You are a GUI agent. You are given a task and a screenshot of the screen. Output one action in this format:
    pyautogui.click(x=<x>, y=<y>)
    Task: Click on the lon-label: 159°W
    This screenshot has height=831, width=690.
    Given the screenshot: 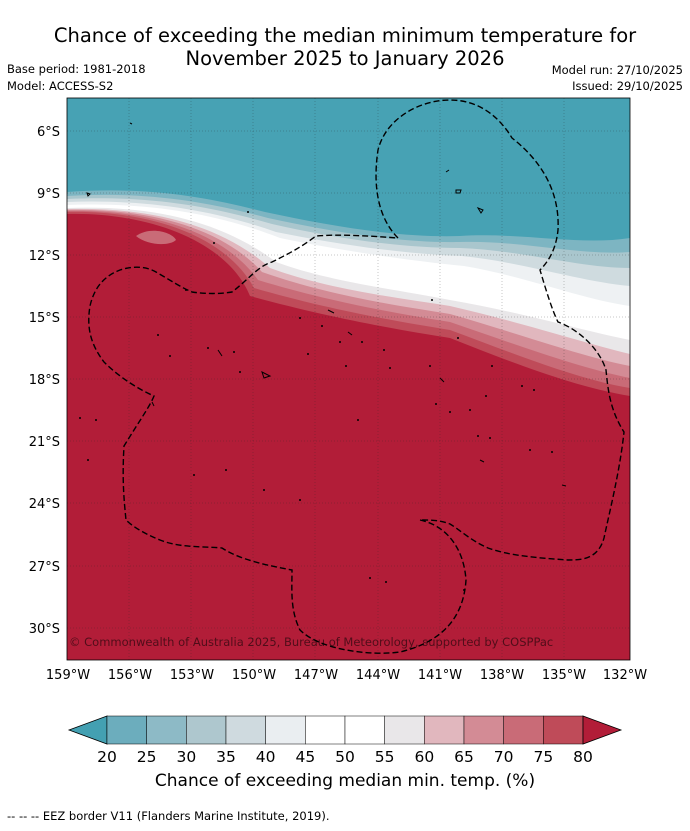 What is the action you would take?
    pyautogui.click(x=68, y=675)
    